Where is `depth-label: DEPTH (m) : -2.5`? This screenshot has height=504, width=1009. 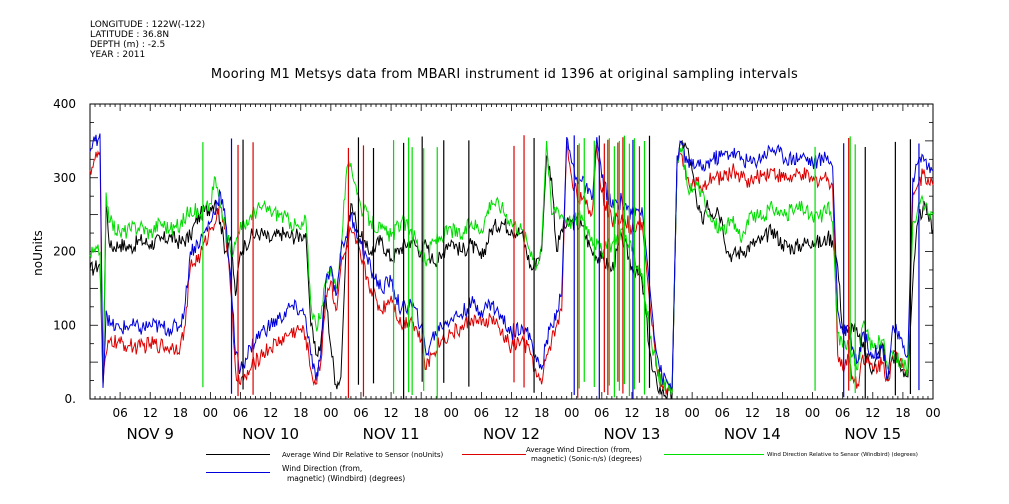 depth-label: DEPTH (m) : -2.5 is located at coordinates (128, 45).